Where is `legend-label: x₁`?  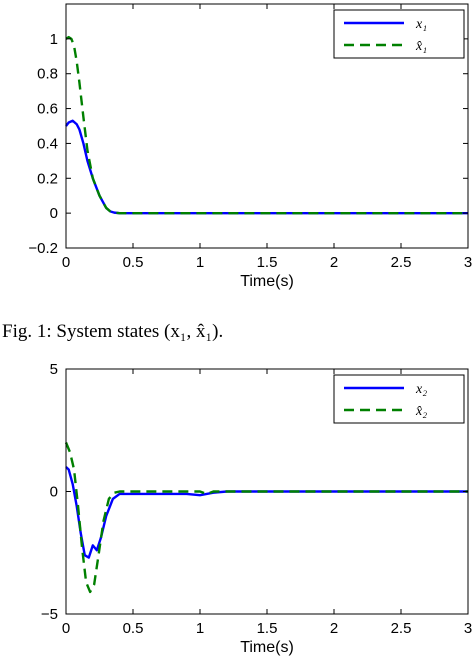
legend-label: x₁ is located at coordinates (421, 24).